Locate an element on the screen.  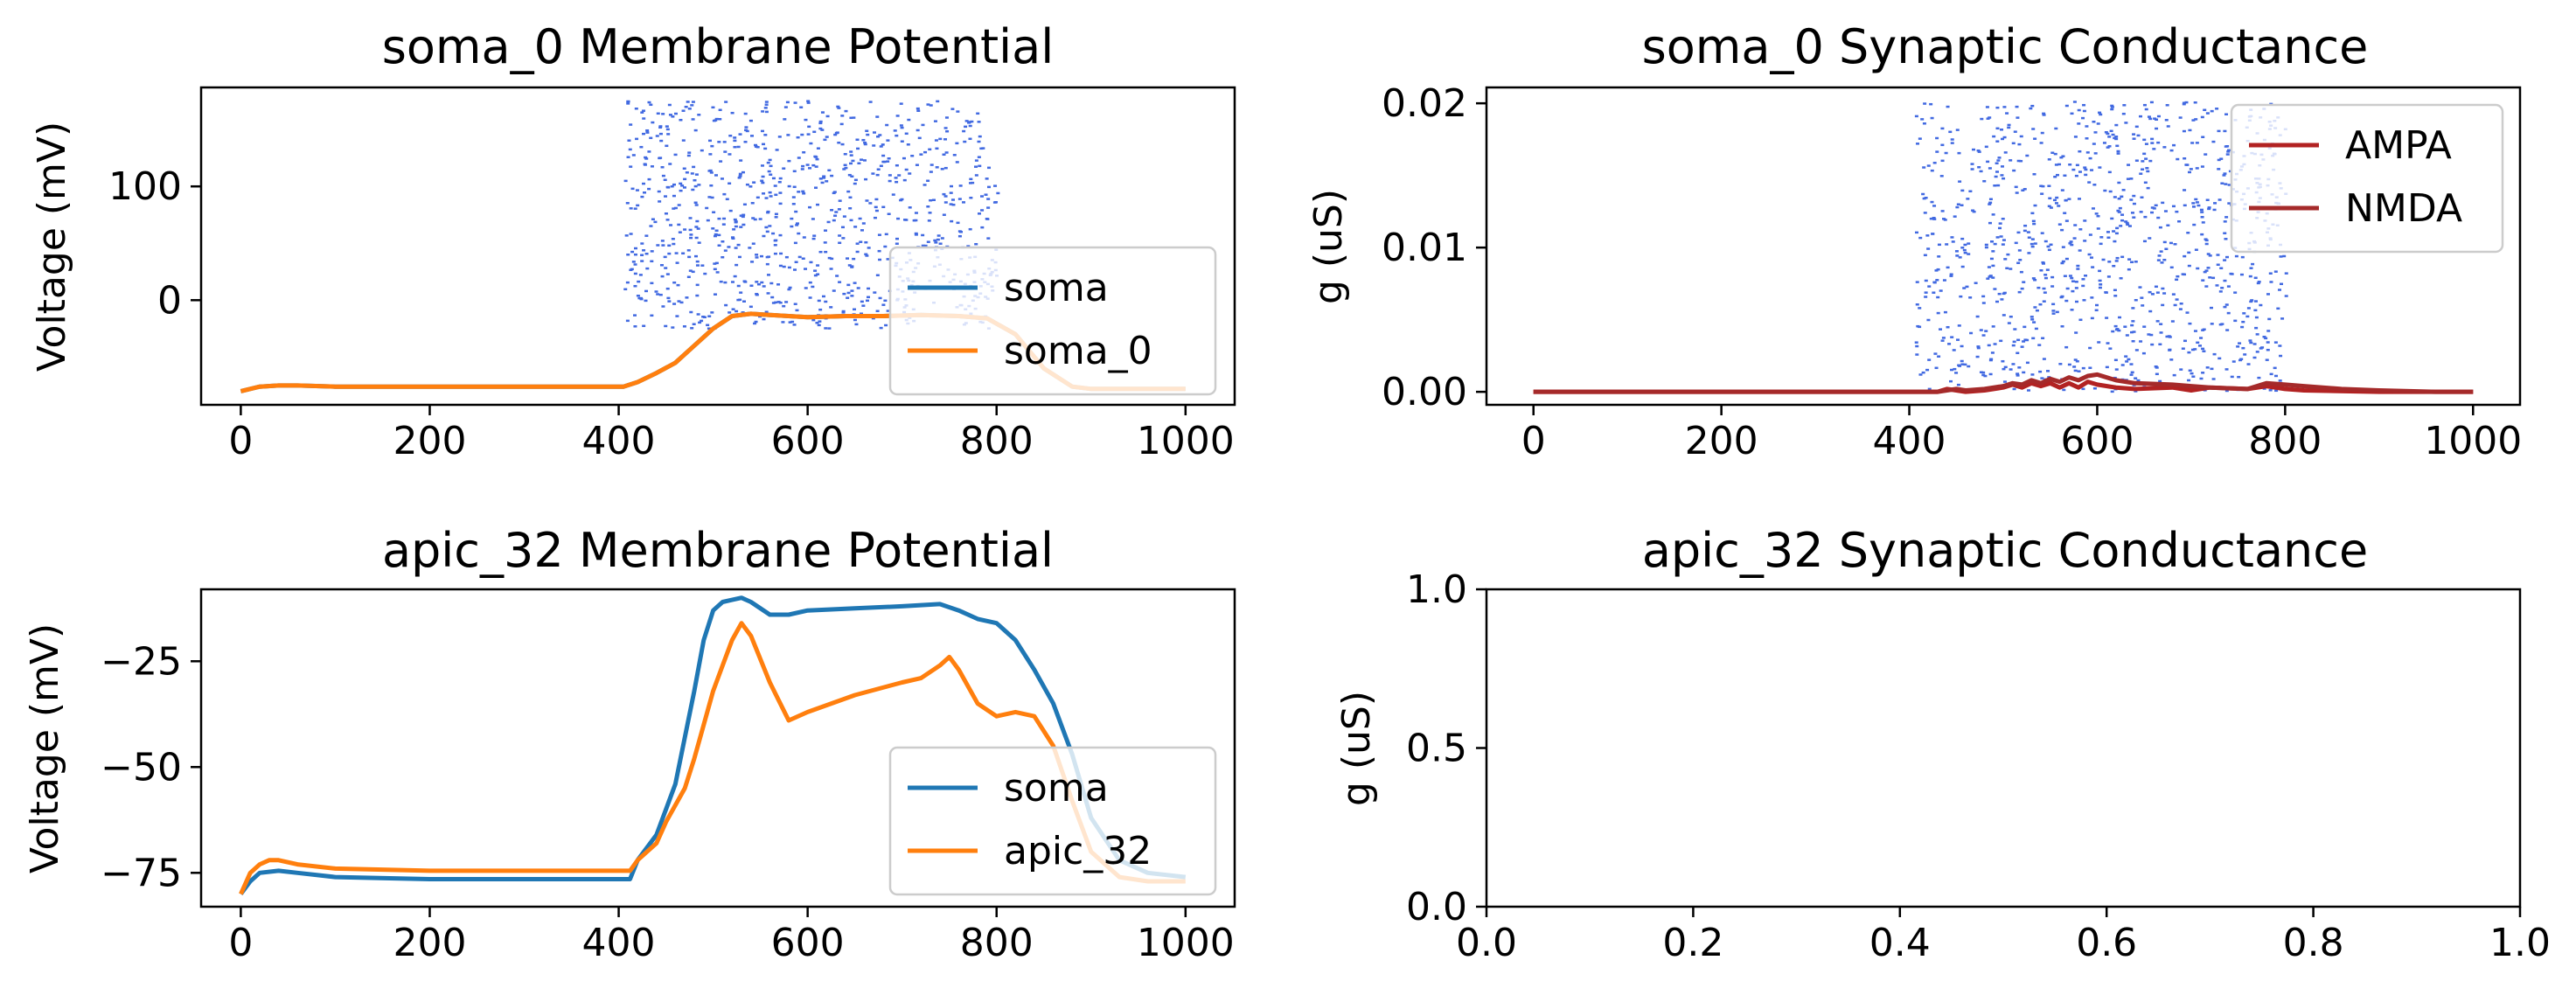
y-tick-label: −25 is located at coordinates (141, 661).